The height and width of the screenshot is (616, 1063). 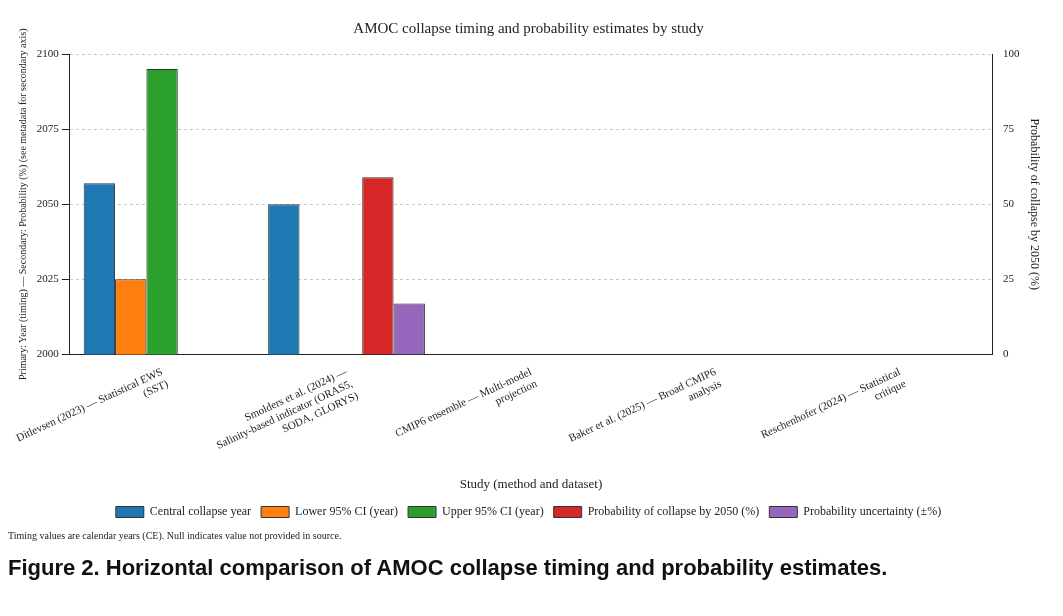 I want to click on y-tick-label: 2075, so click(x=48, y=128).